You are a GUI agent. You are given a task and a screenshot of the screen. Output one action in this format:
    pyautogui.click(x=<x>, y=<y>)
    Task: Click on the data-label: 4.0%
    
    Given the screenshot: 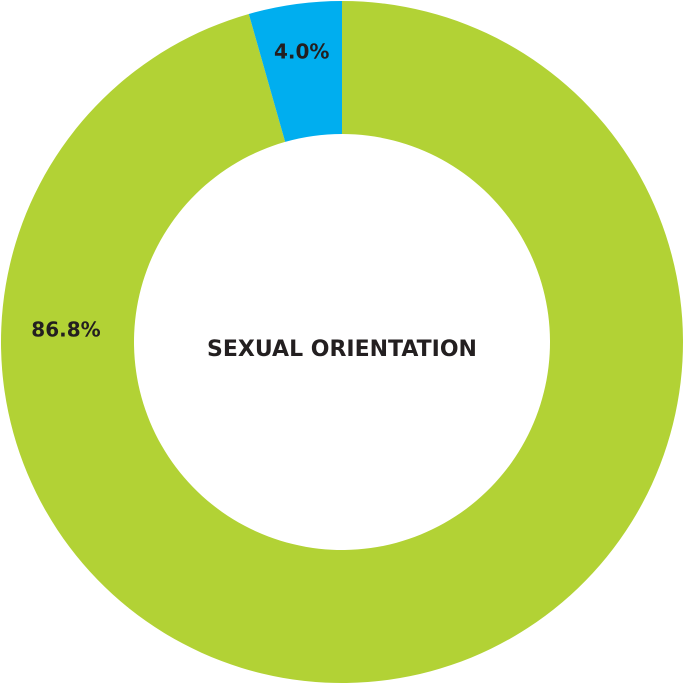 What is the action you would take?
    pyautogui.click(x=301, y=51)
    